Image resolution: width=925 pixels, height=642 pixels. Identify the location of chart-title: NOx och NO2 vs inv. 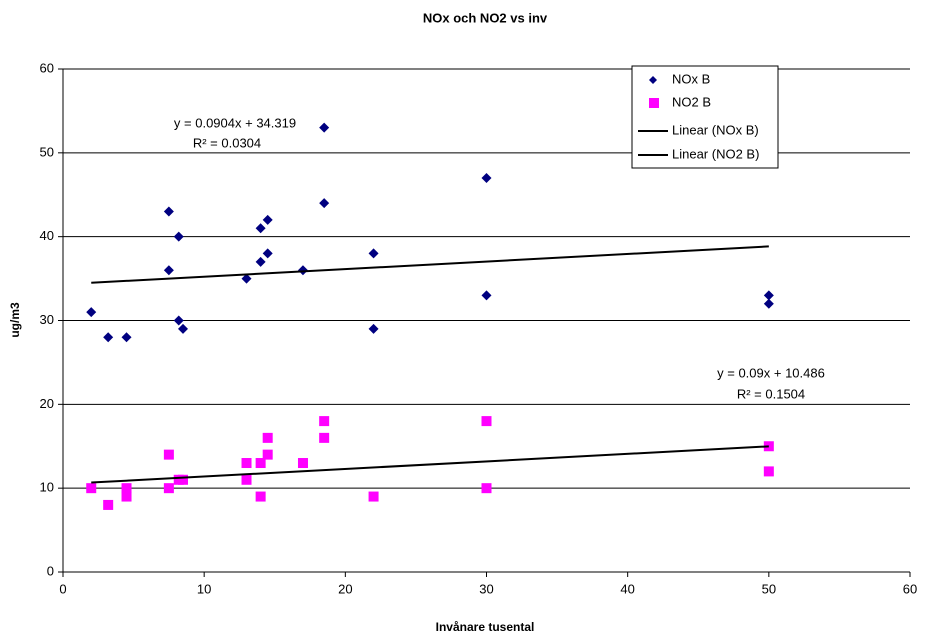
(485, 17).